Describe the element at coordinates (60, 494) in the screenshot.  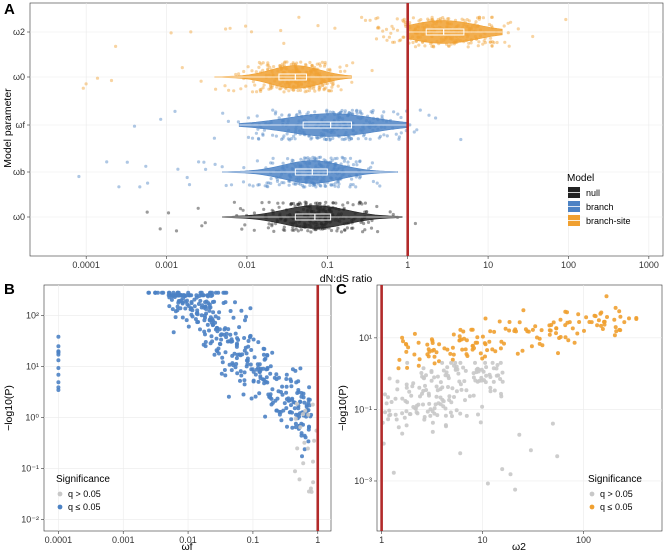
I see `legend-swatch` at that location.